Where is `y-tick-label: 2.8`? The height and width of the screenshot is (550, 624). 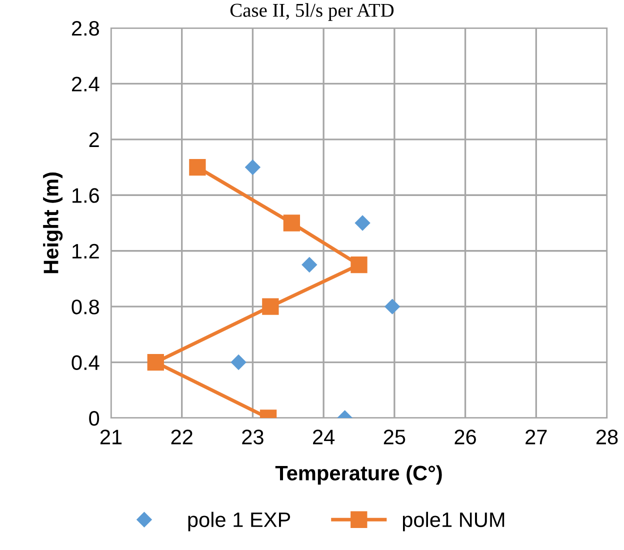 y-tick-label: 2.8 is located at coordinates (85, 28).